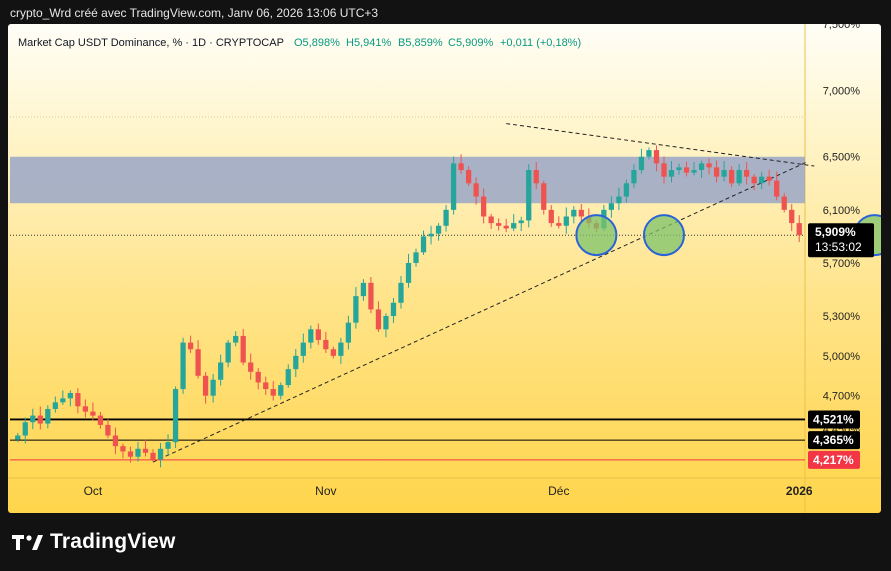  What do you see at coordinates (558, 491) in the screenshot?
I see `x-tick-label: Déc` at bounding box center [558, 491].